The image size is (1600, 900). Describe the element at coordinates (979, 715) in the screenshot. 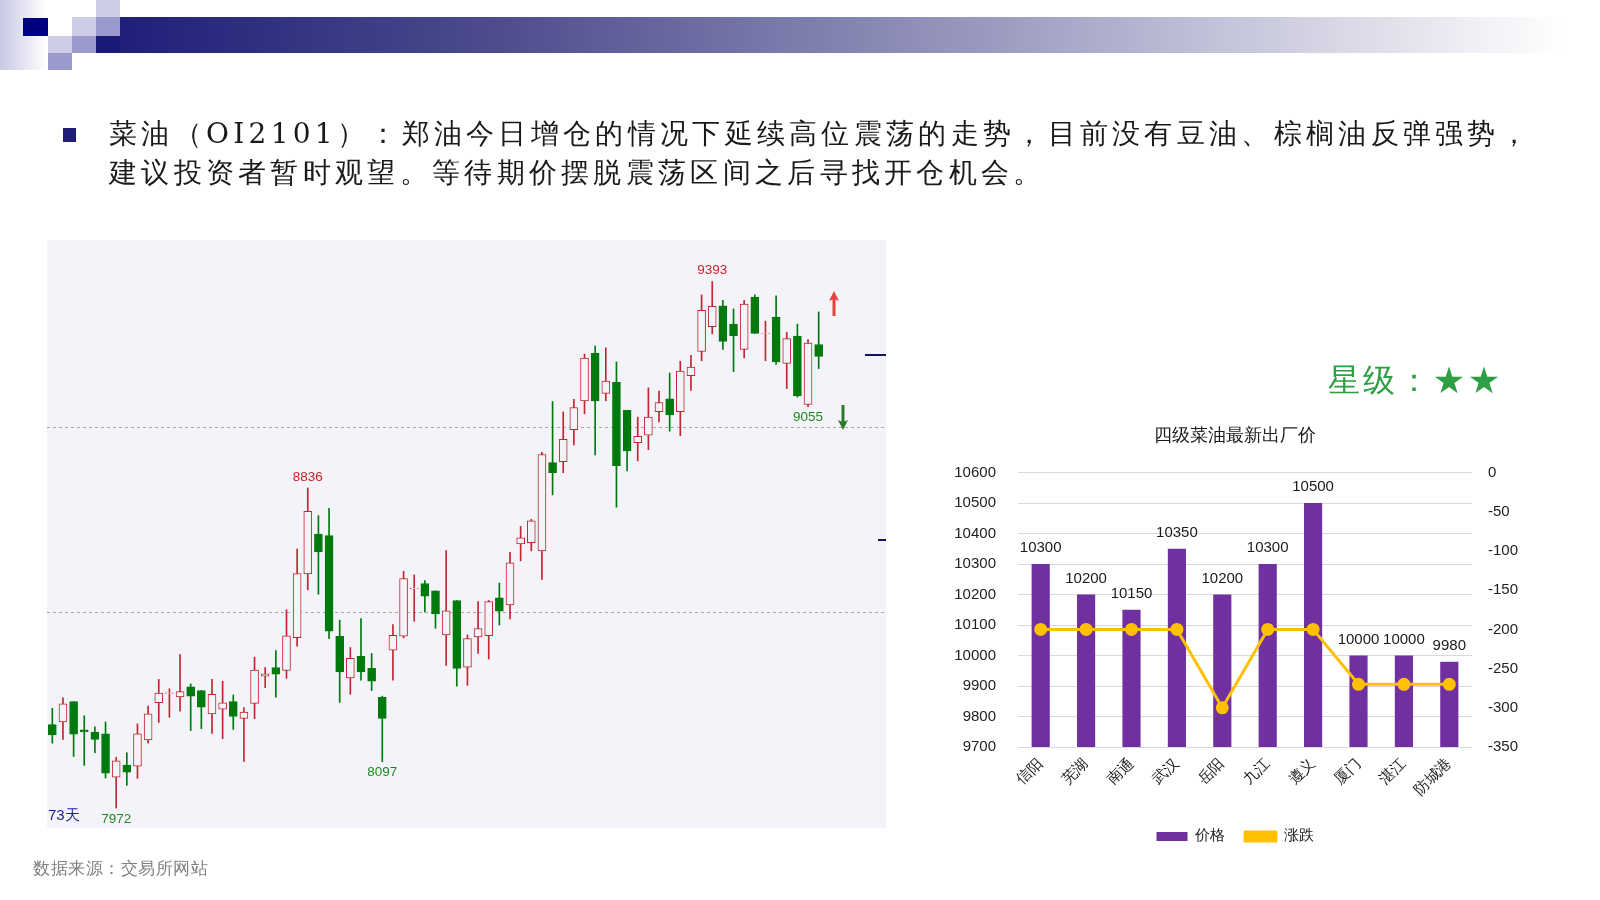

I see `y-tick-label: 9800` at that location.